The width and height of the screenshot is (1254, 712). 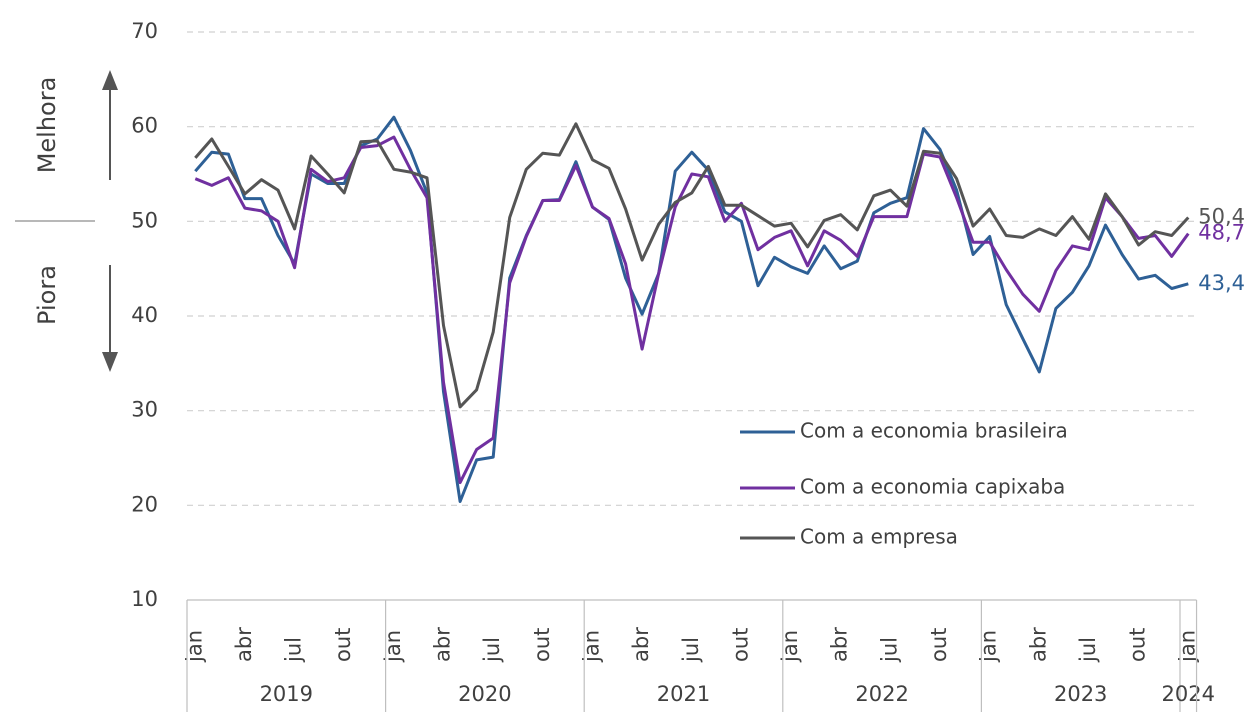 I want to click on legend-label: Com a economia brasileira, so click(x=934, y=431).